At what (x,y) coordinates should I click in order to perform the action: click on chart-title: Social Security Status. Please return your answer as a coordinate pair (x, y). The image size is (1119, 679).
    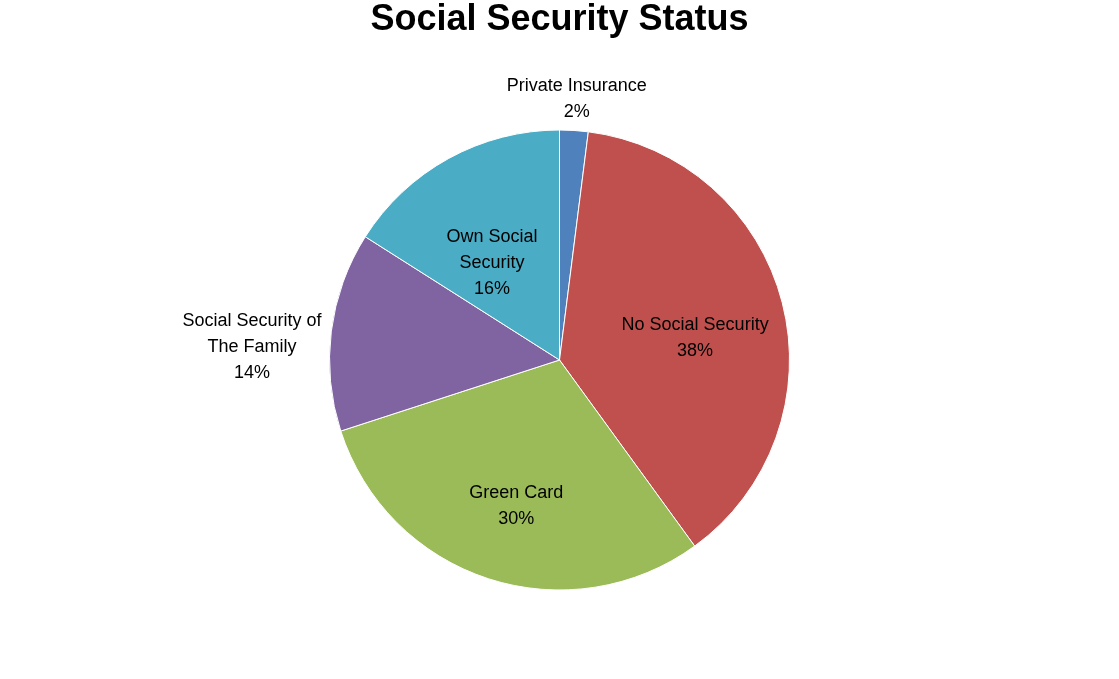
    Looking at the image, I should click on (559, 19).